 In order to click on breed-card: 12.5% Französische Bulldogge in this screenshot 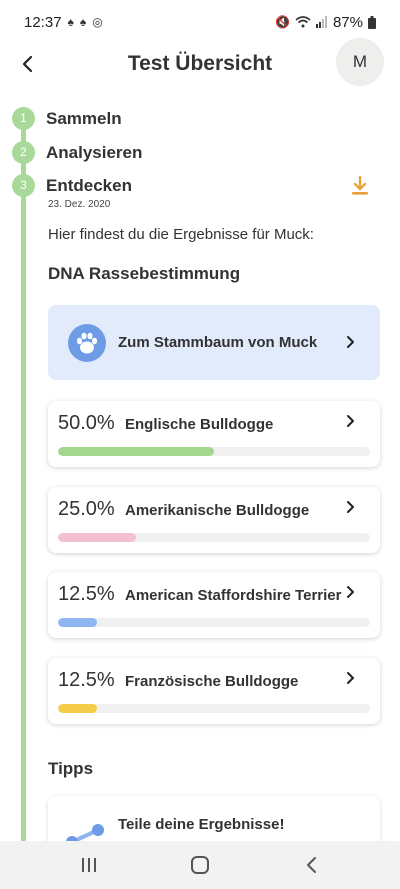, I will do `click(214, 691)`.